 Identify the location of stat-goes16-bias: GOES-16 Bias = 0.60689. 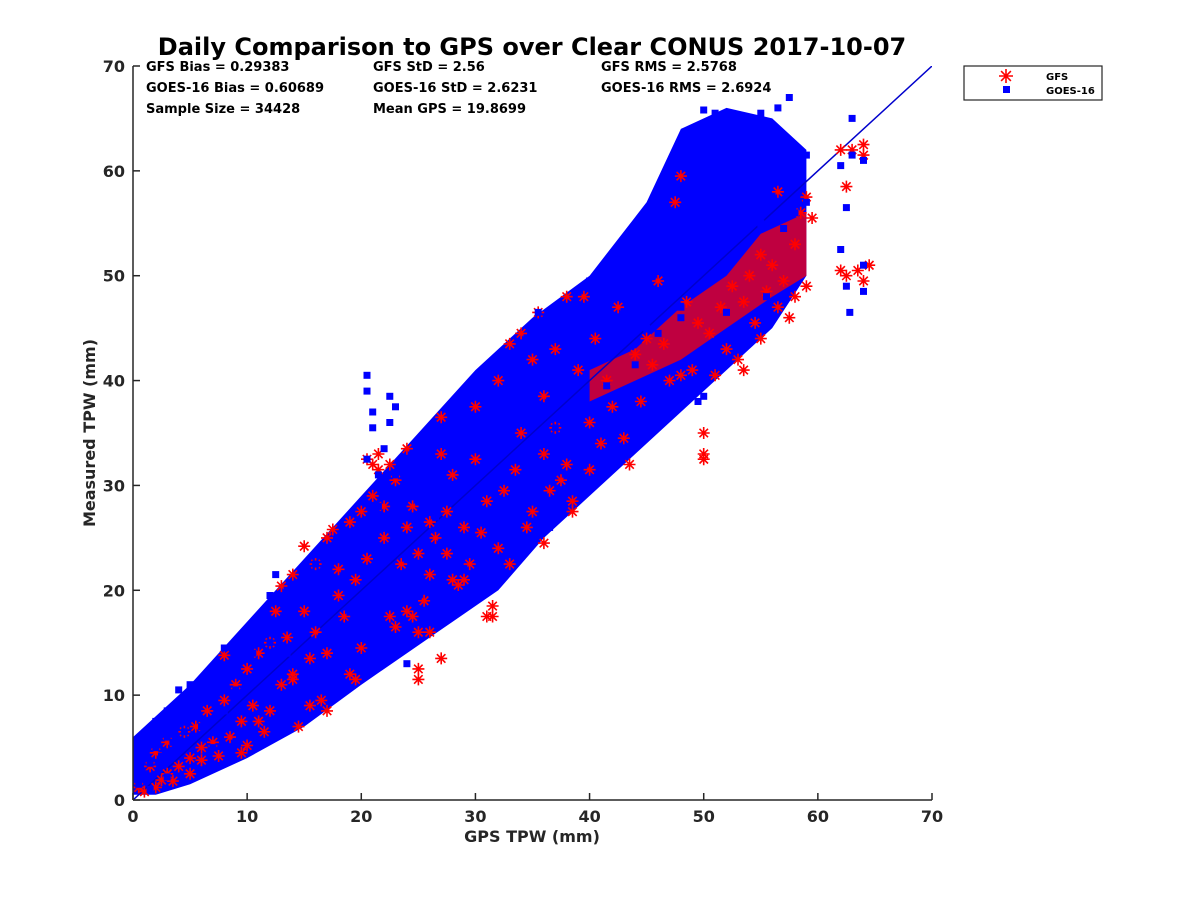
(235, 88).